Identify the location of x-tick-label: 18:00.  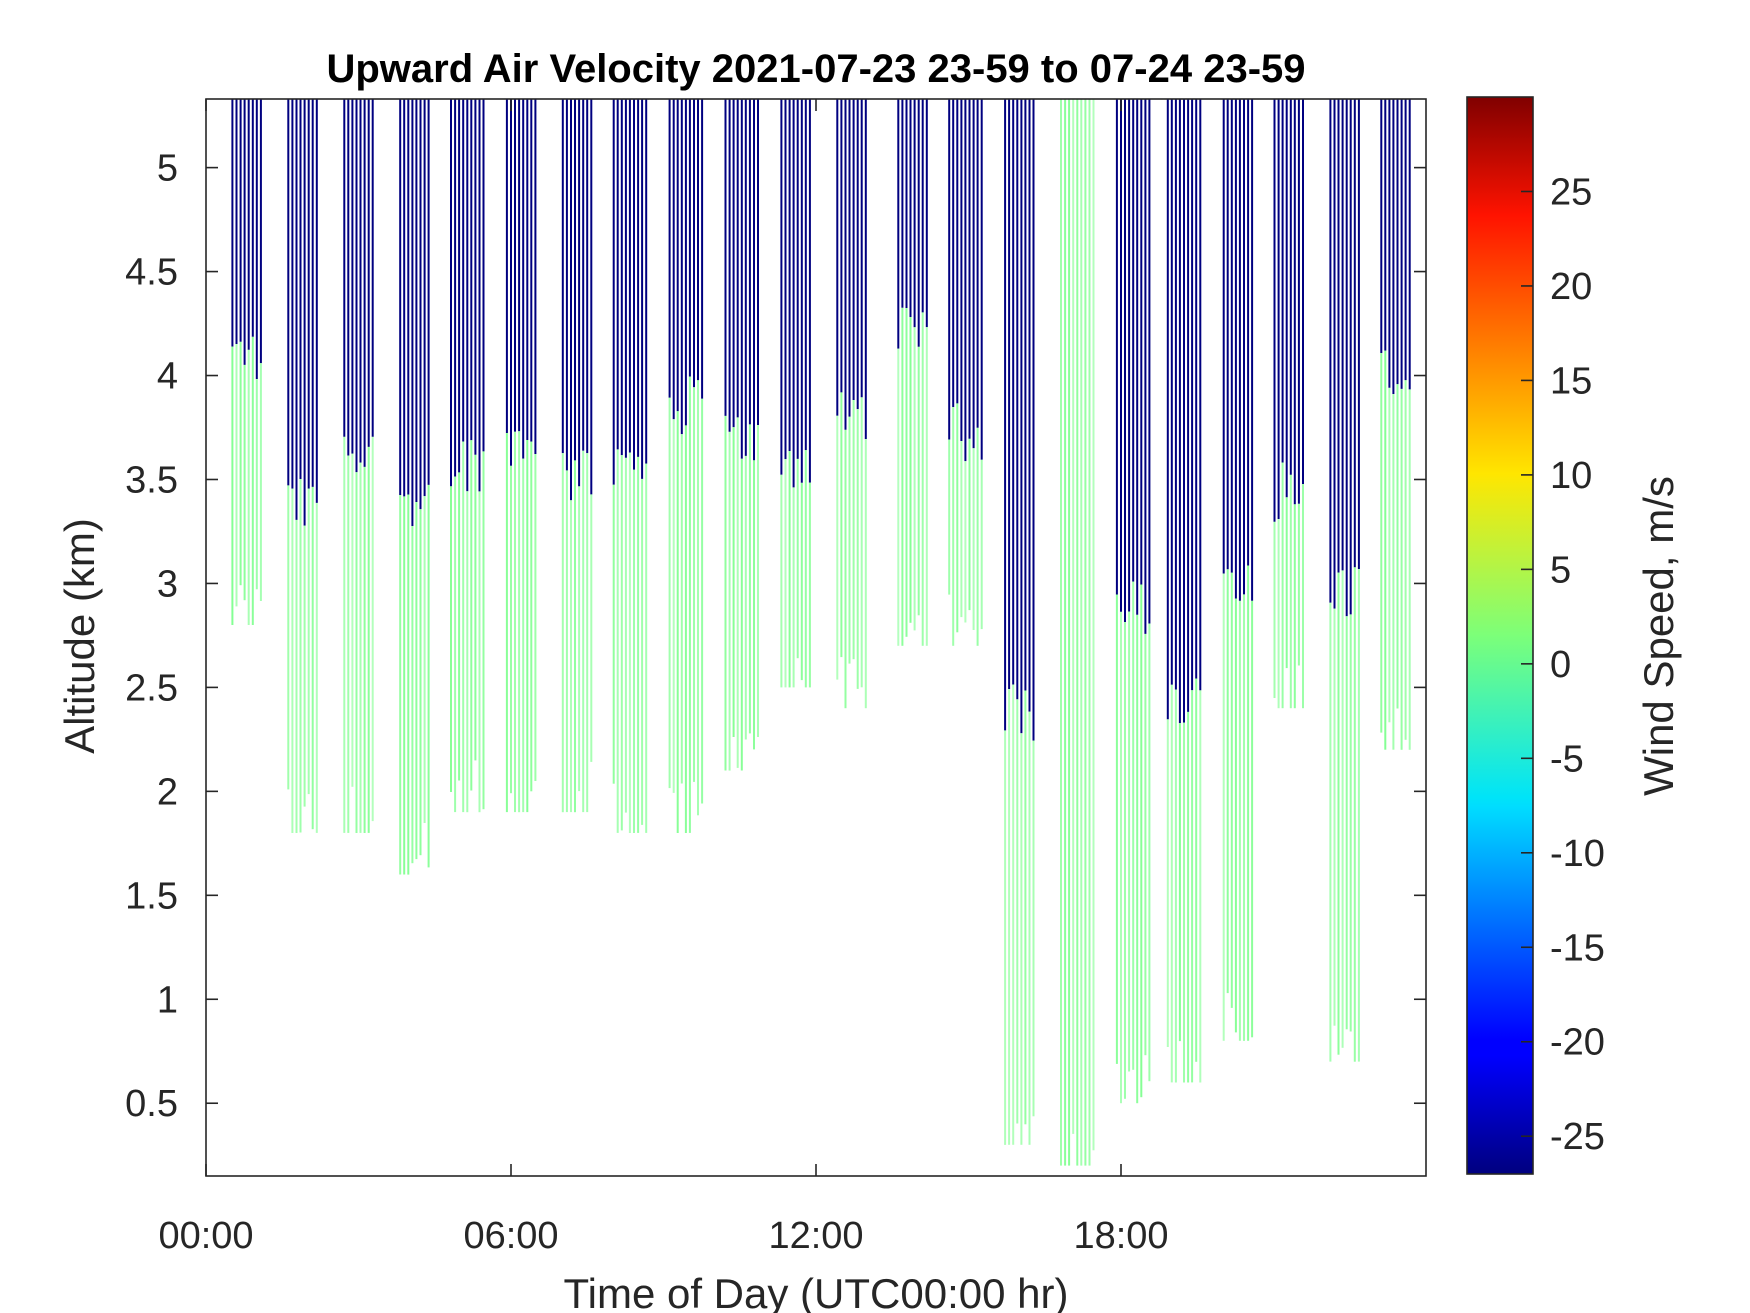
(1120, 1236).